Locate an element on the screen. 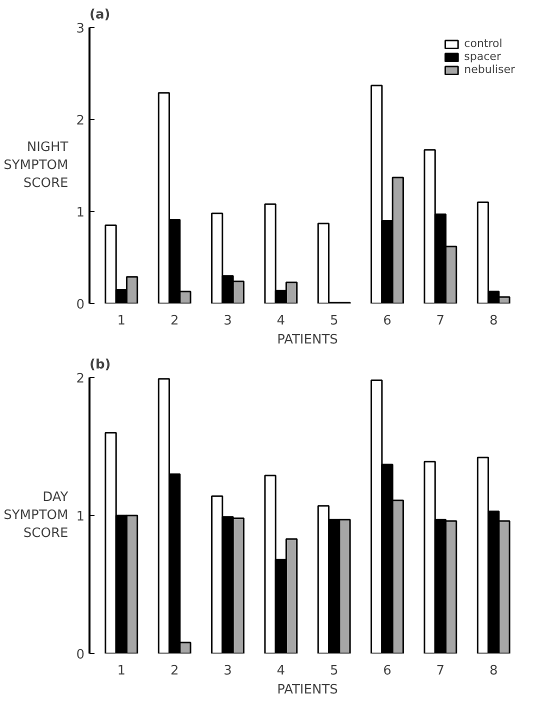 The width and height of the screenshot is (539, 711). chart-title: (b) is located at coordinates (100, 365).